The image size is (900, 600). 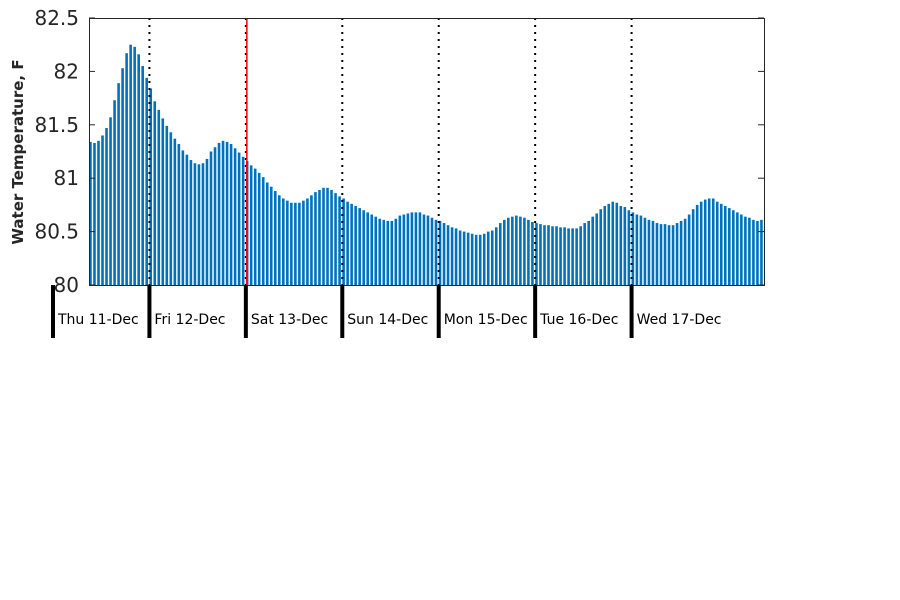 What do you see at coordinates (578, 320) in the screenshot?
I see `day-label: Tue 16-Dec` at bounding box center [578, 320].